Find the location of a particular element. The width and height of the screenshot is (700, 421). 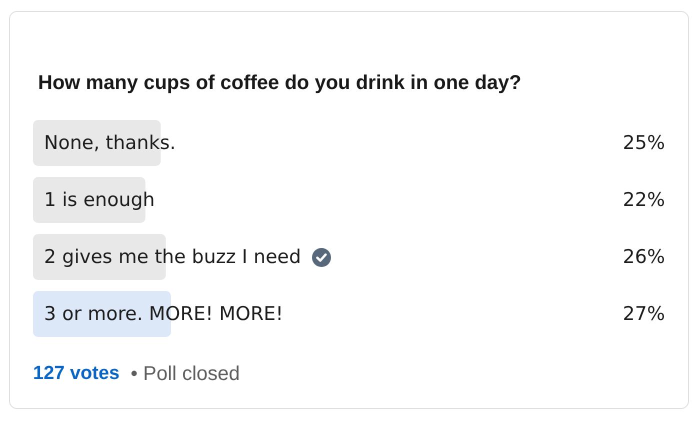

text: 127 votes is located at coordinates (76, 373).